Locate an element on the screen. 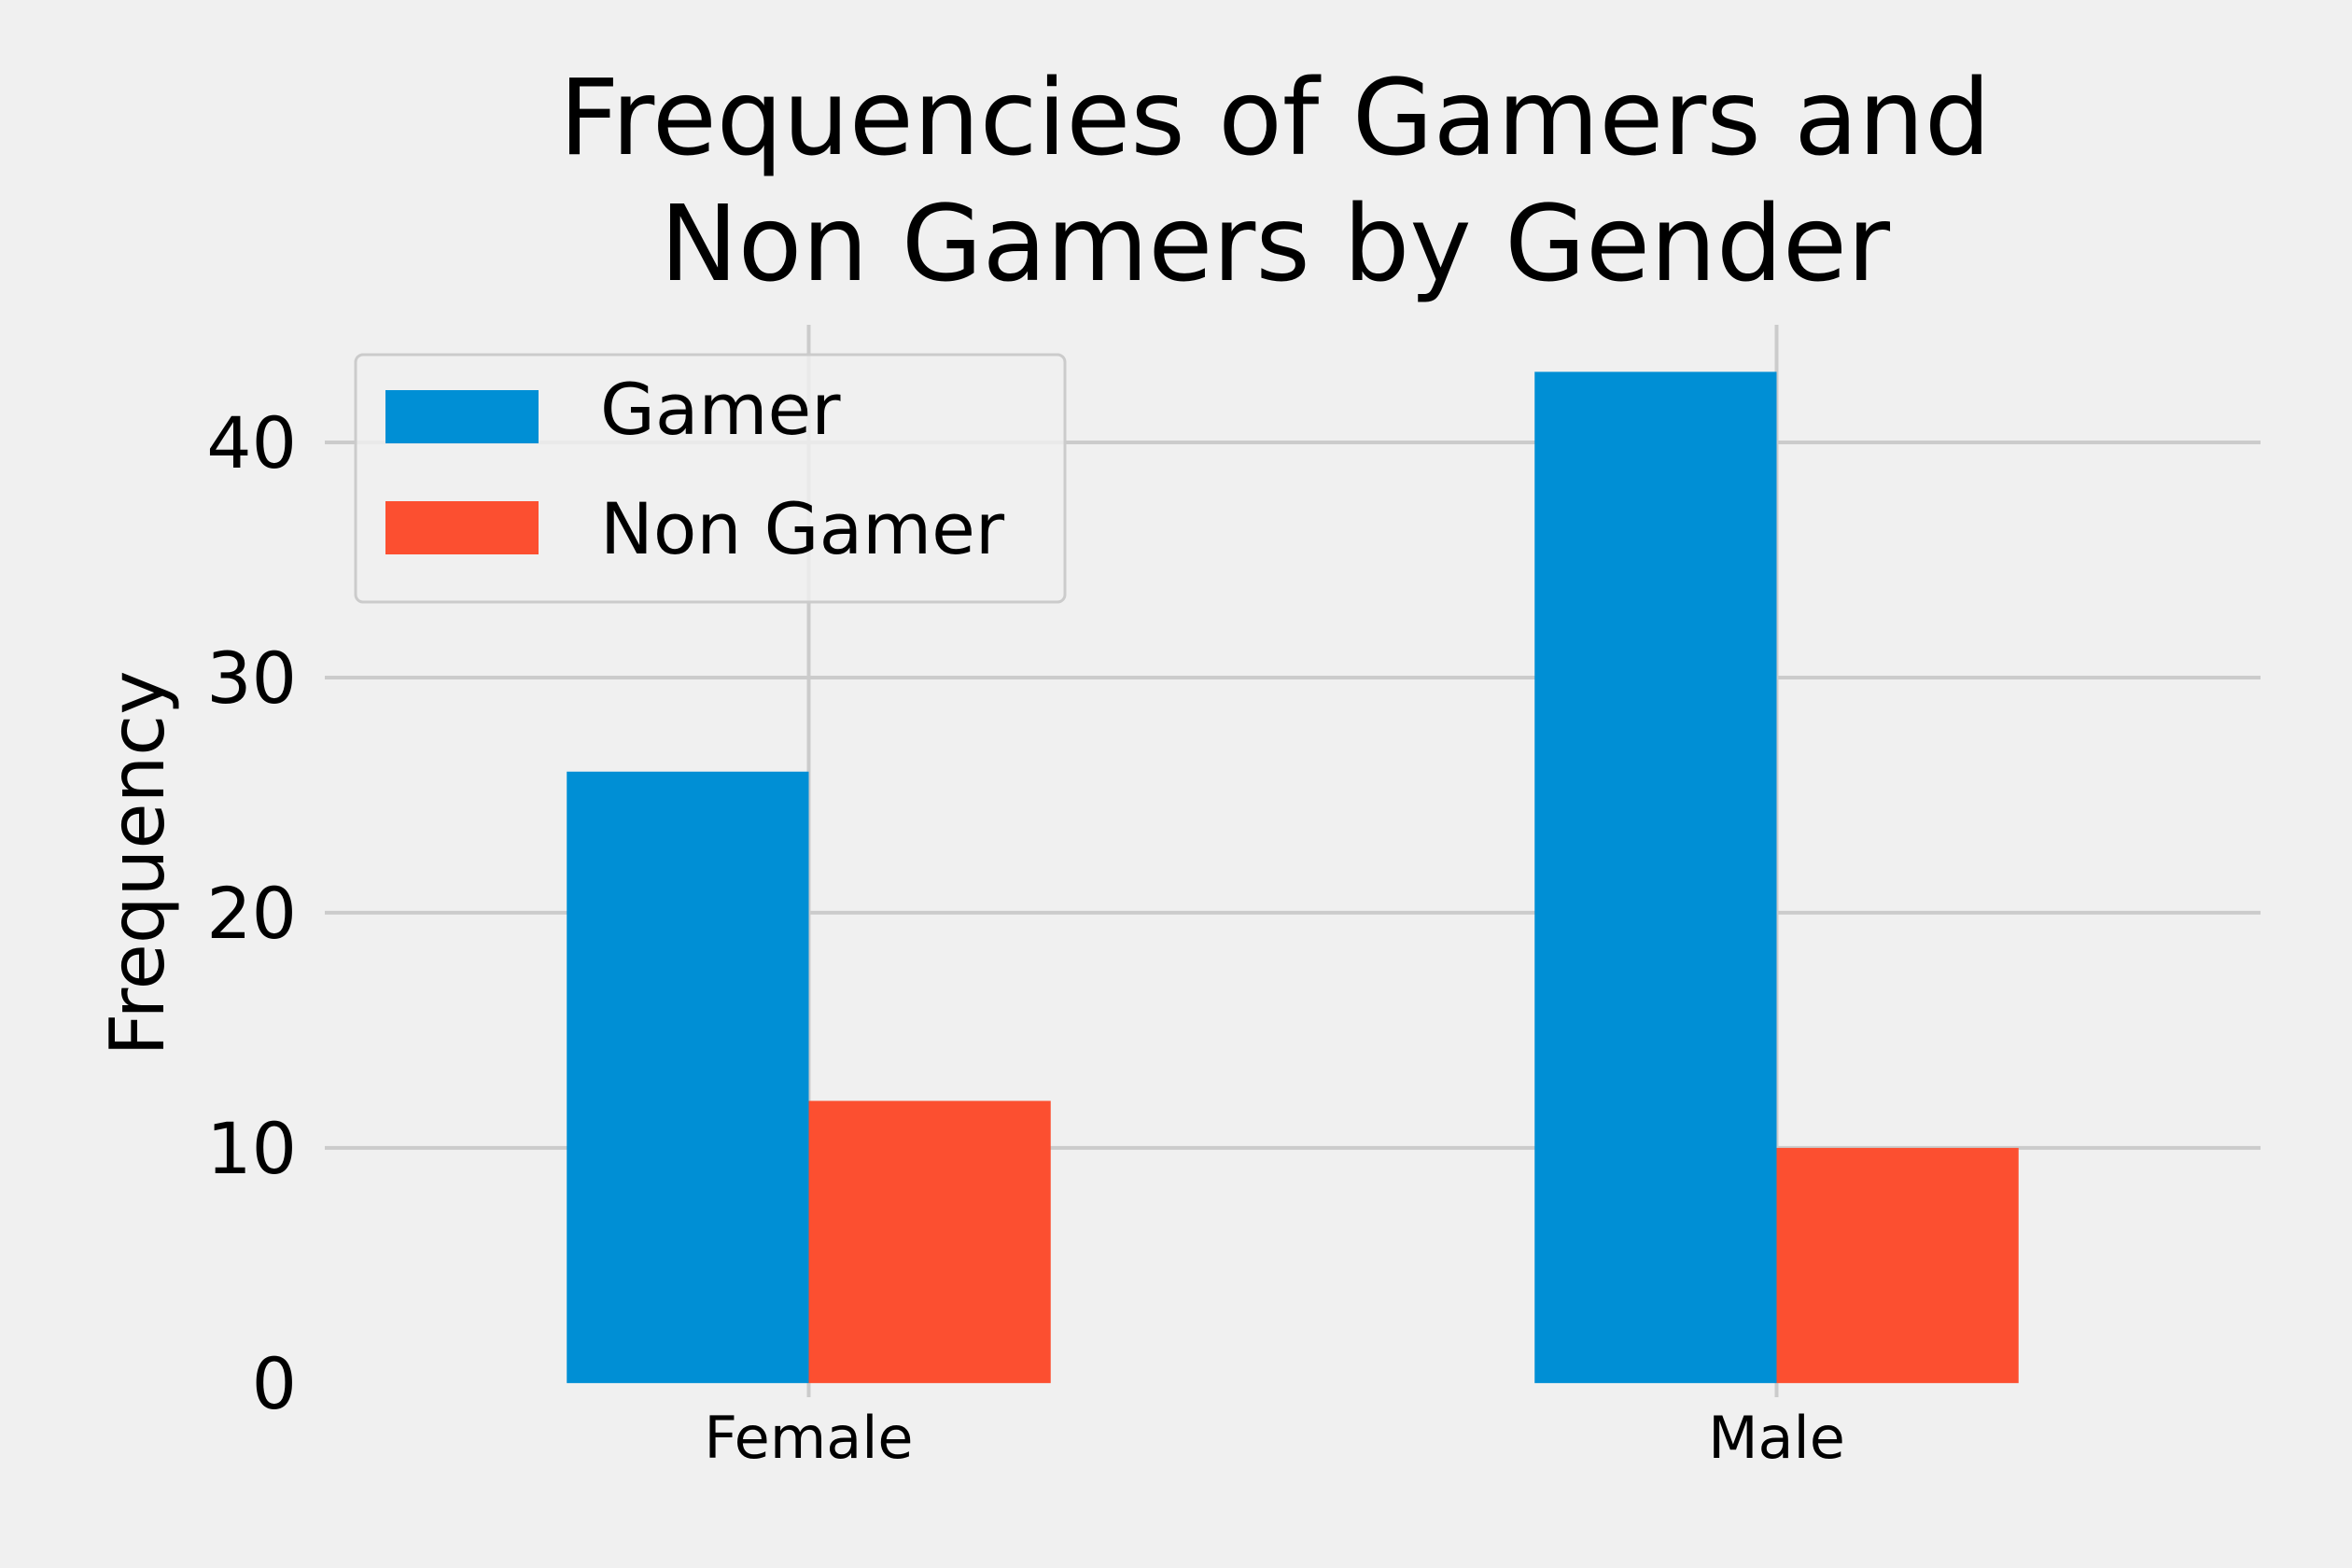 This screenshot has height=1568, width=2352. x-tick-label: Male is located at coordinates (1776, 1438).